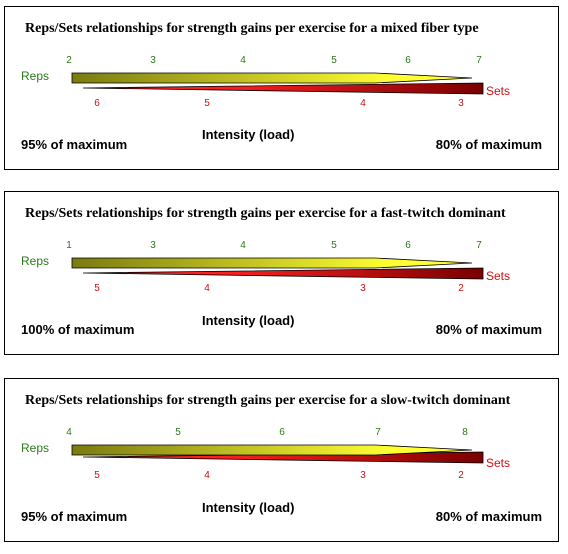 The width and height of the screenshot is (568, 554). I want to click on left-percent: 100% of maximum, so click(78, 329).